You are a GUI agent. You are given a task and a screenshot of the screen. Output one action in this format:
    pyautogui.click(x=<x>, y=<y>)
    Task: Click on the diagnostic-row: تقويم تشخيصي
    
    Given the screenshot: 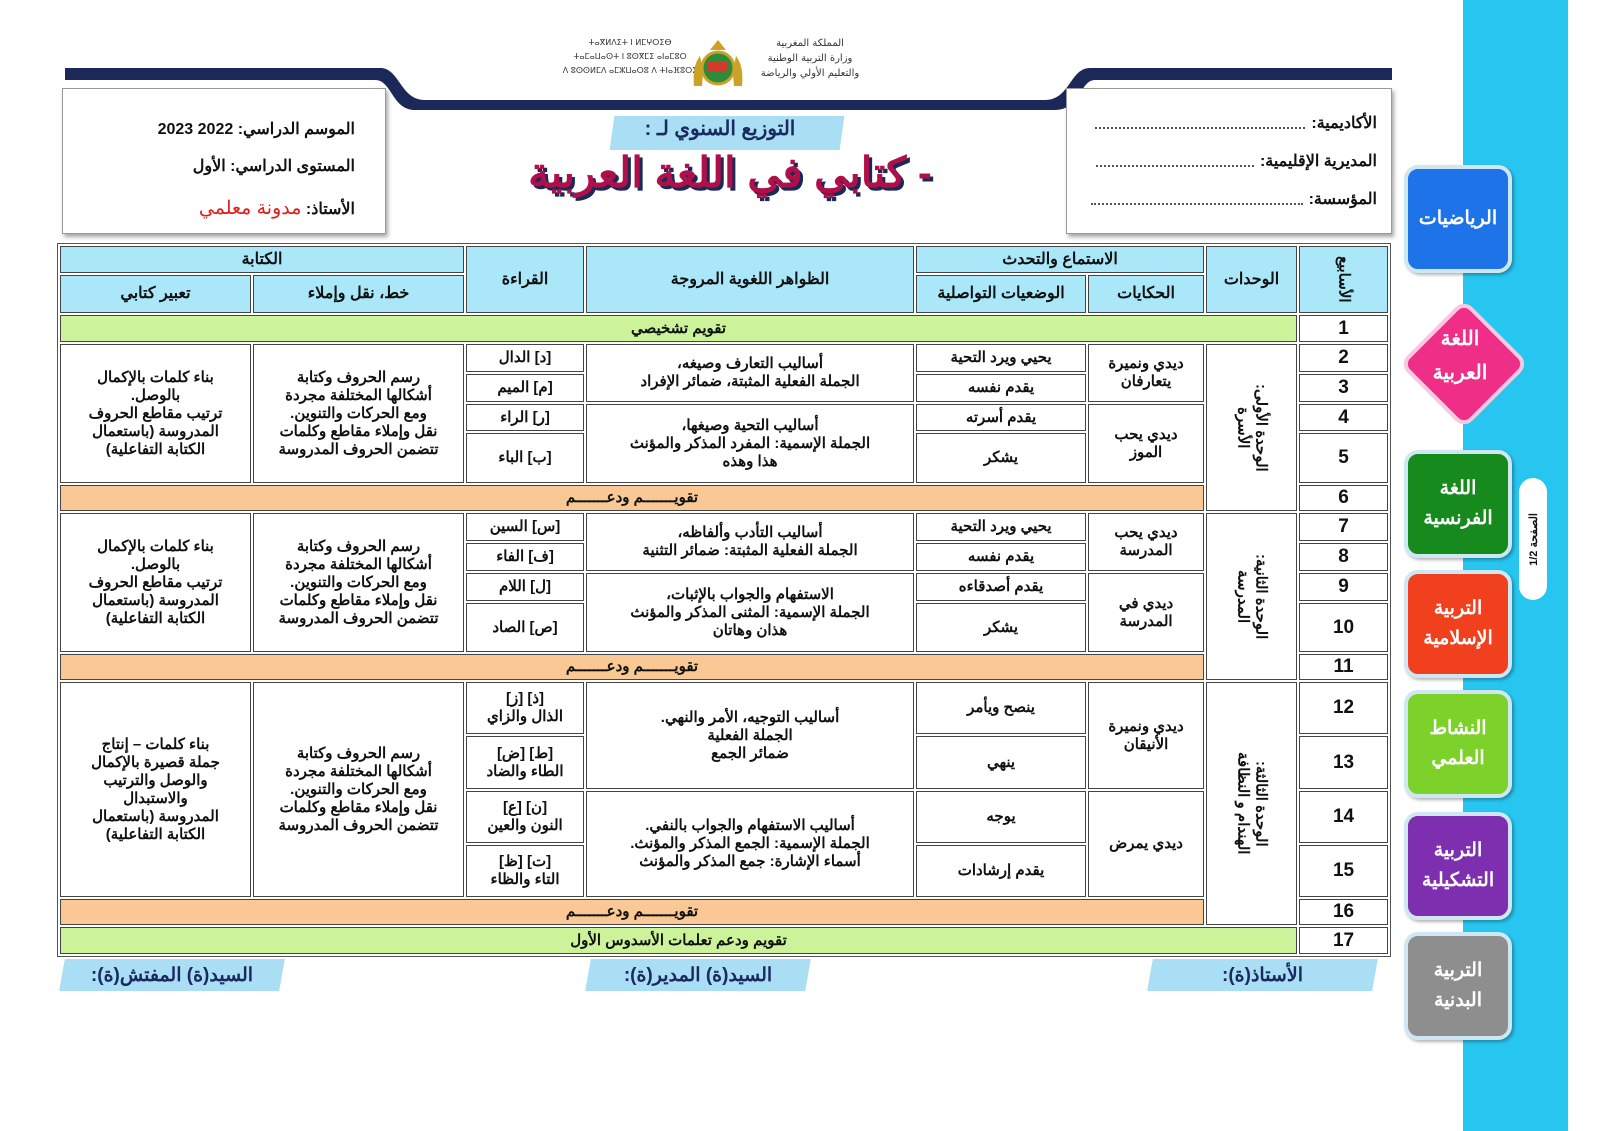 What is the action you would take?
    pyautogui.click(x=679, y=328)
    